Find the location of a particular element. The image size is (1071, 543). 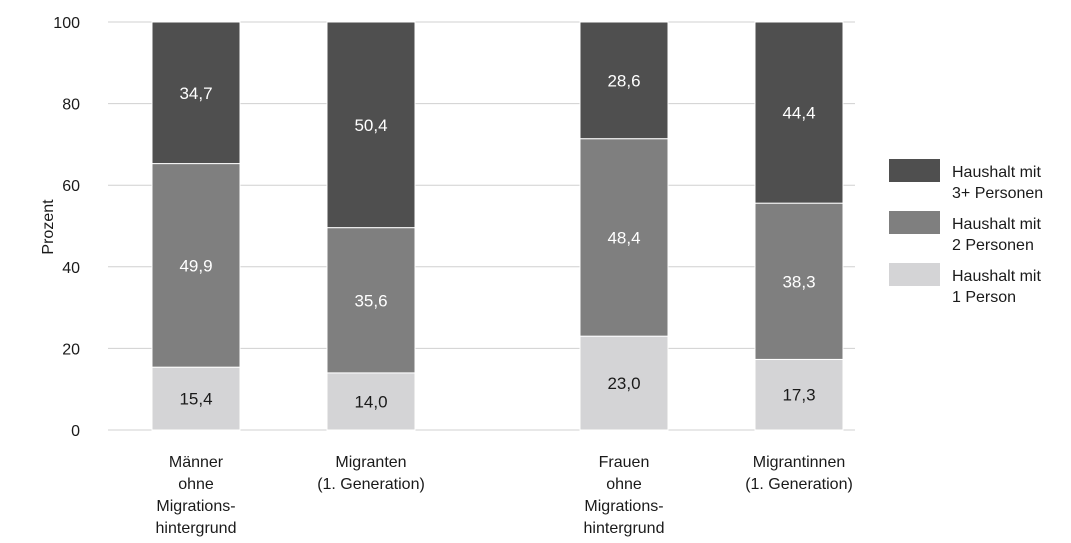

legend-label-haushalt-mit-3-personen: Haushalt mit 3+ Personen is located at coordinates (997, 183).